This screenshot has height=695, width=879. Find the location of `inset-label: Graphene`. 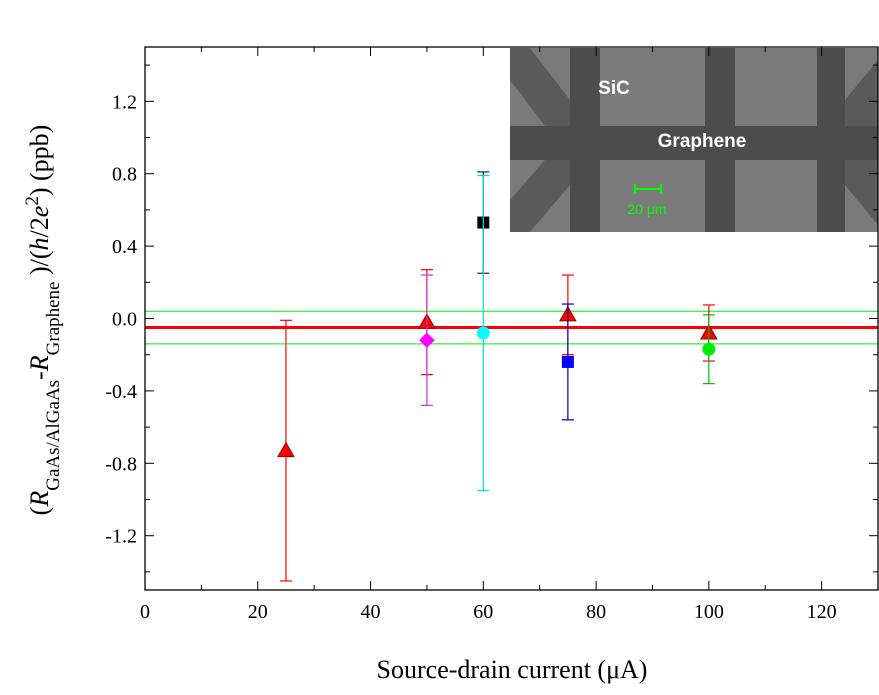

inset-label: Graphene is located at coordinates (702, 141).